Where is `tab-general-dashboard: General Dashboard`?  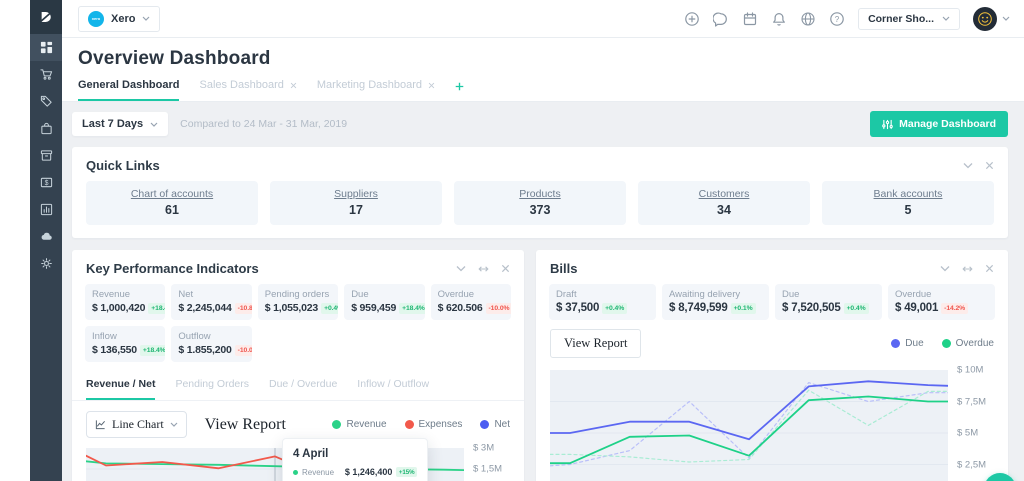 tab-general-dashboard: General Dashboard is located at coordinates (129, 90).